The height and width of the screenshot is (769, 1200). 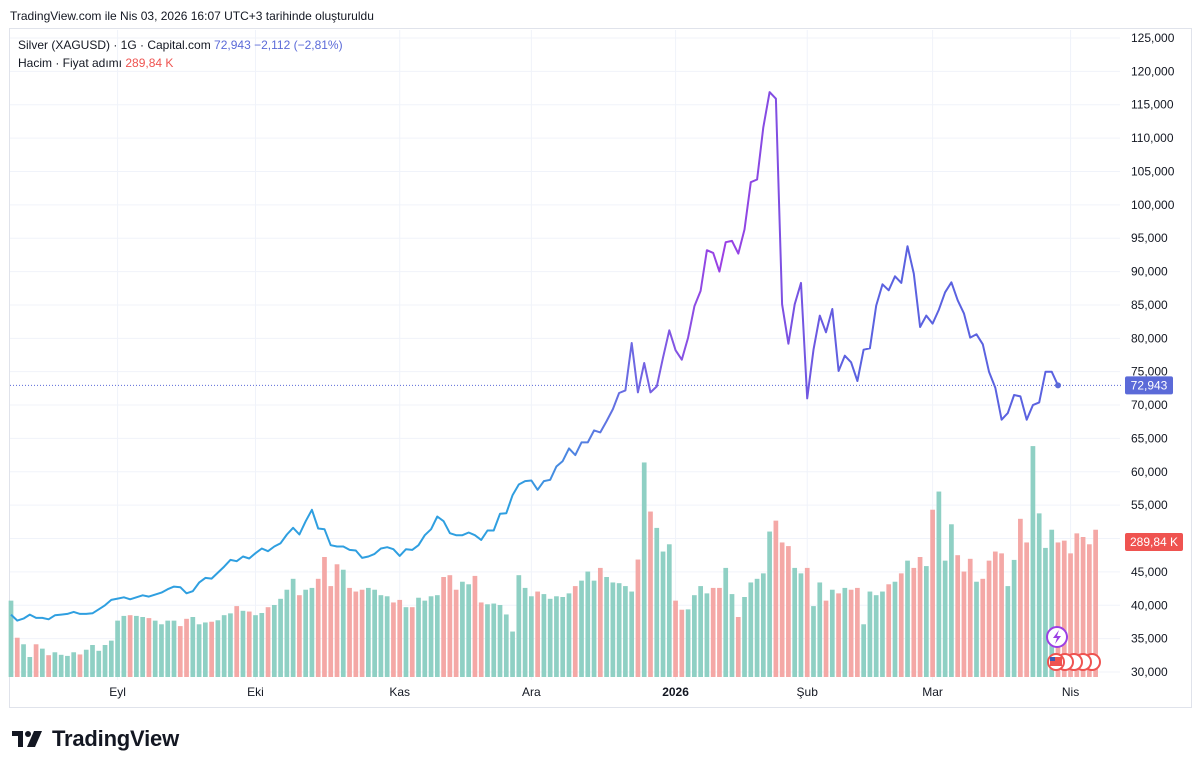 I want to click on event-markers, so click(x=1073, y=648).